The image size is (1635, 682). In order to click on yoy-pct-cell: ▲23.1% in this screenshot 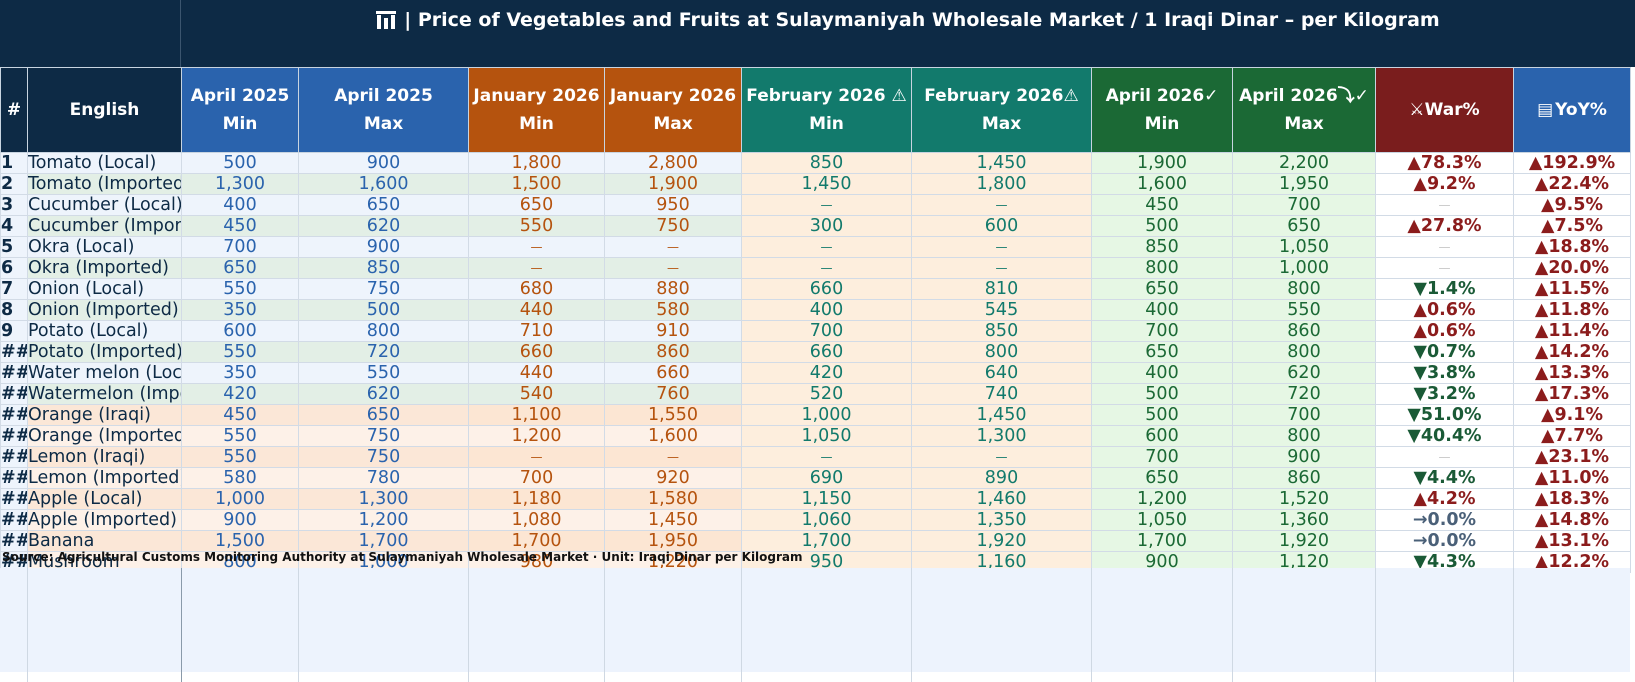, I will do `click(1572, 457)`.